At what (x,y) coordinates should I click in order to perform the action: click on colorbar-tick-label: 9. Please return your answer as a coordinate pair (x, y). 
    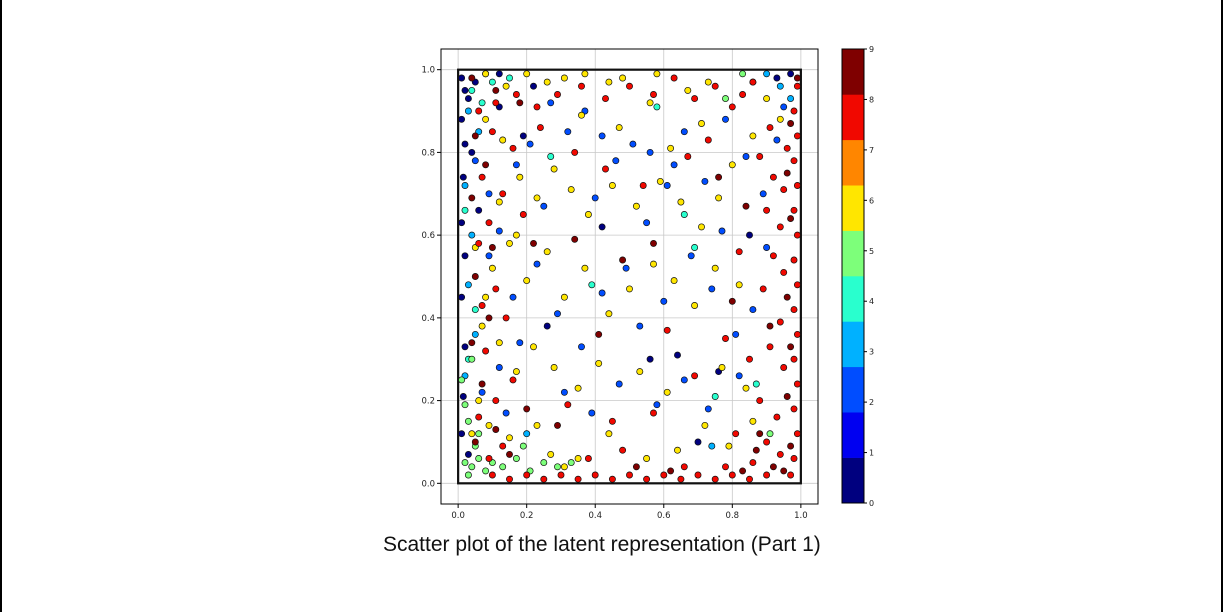
    Looking at the image, I should click on (871, 49).